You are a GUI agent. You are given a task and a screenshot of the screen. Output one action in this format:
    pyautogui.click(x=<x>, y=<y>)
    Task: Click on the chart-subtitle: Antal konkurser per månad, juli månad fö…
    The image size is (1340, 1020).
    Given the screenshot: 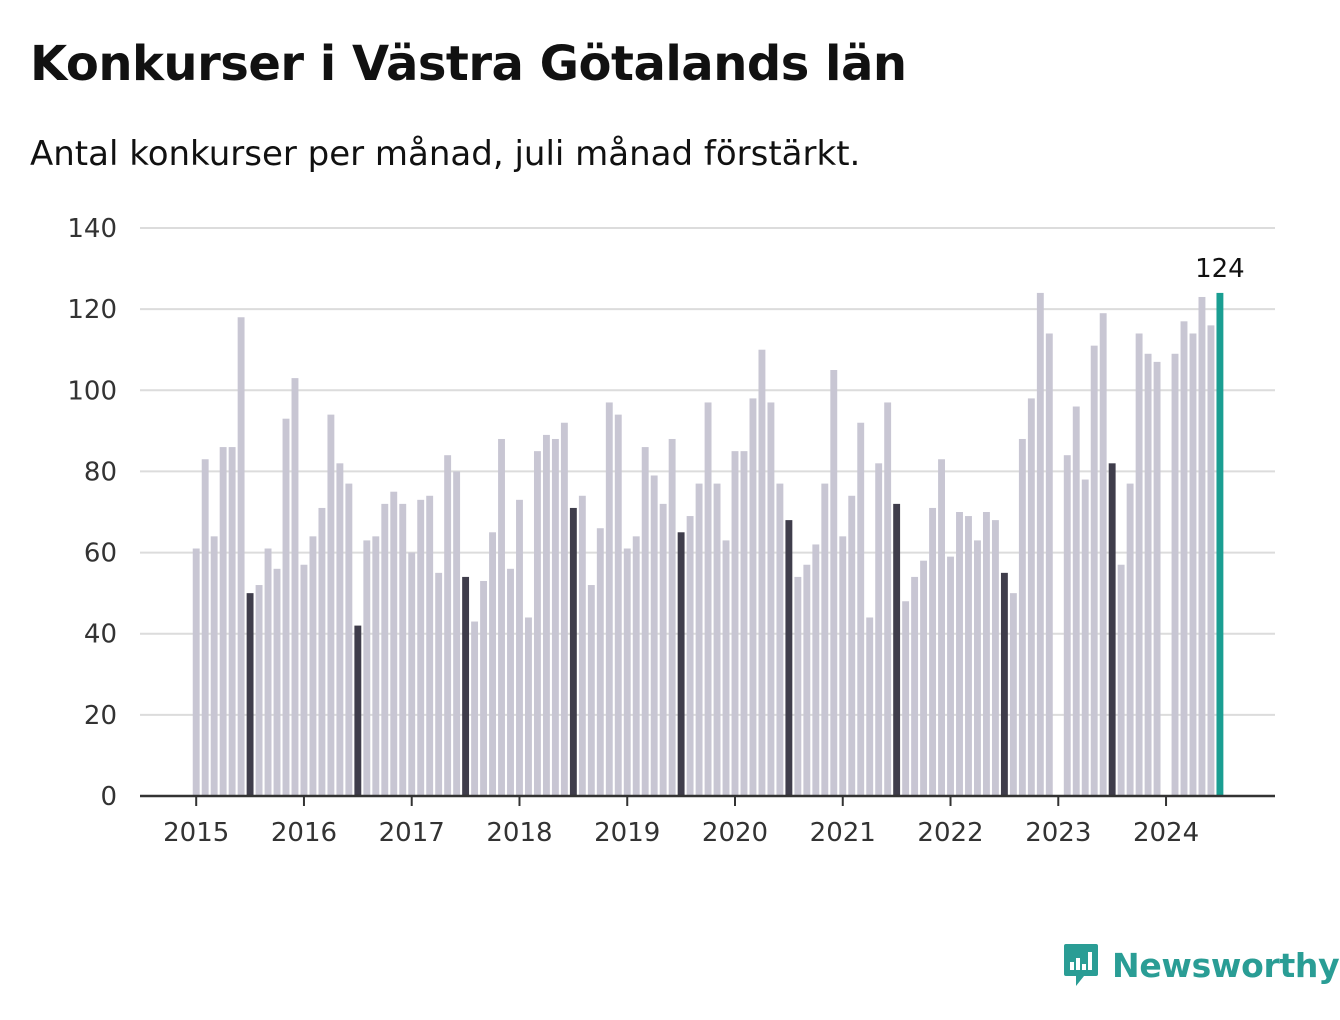 What is the action you would take?
    pyautogui.click(x=445, y=154)
    